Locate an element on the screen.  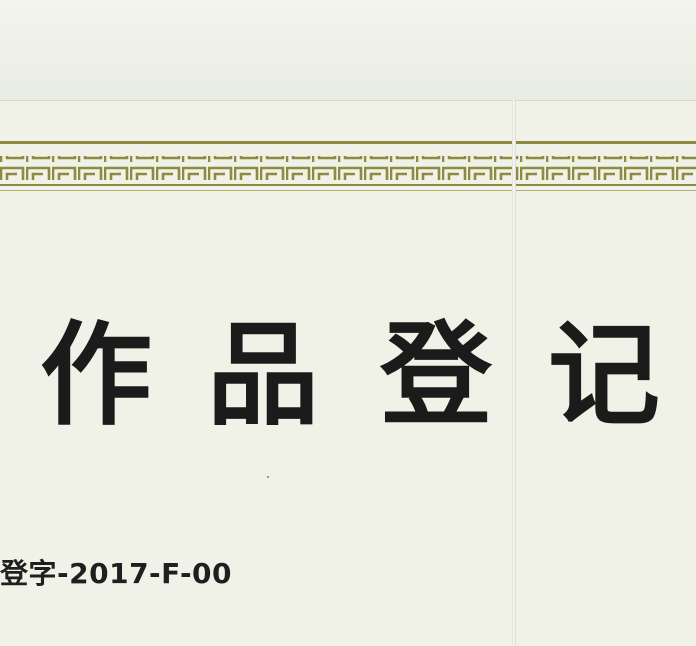
title-char-4: 记 is located at coordinates (604, 376).